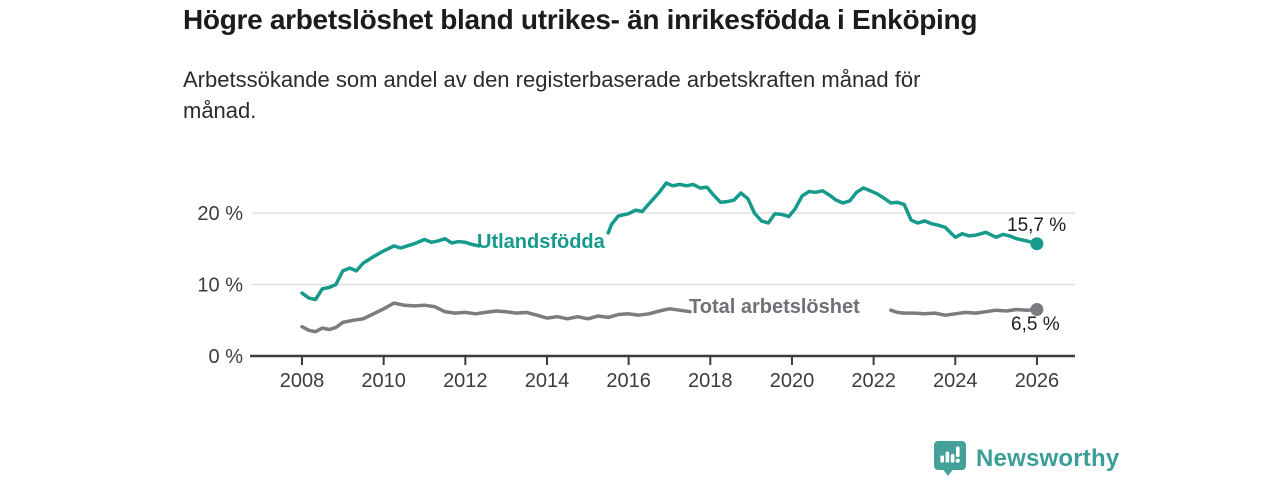  Describe the element at coordinates (465, 381) in the screenshot. I see `x-tick-label: 2012` at that location.